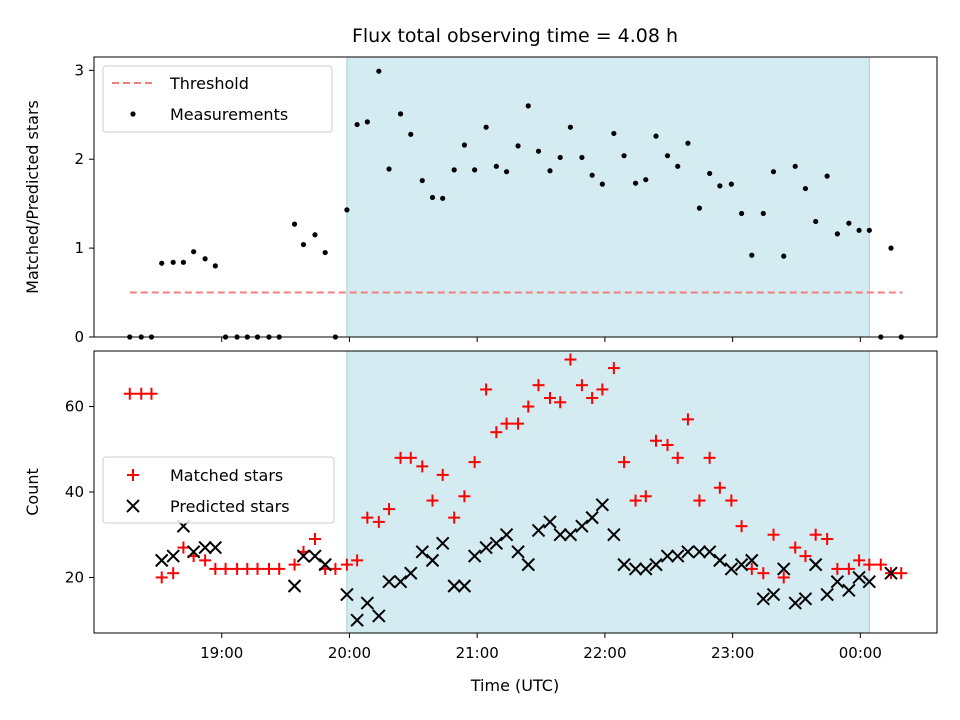  What do you see at coordinates (79, 337) in the screenshot?
I see `top-y-tick-label: 0` at bounding box center [79, 337].